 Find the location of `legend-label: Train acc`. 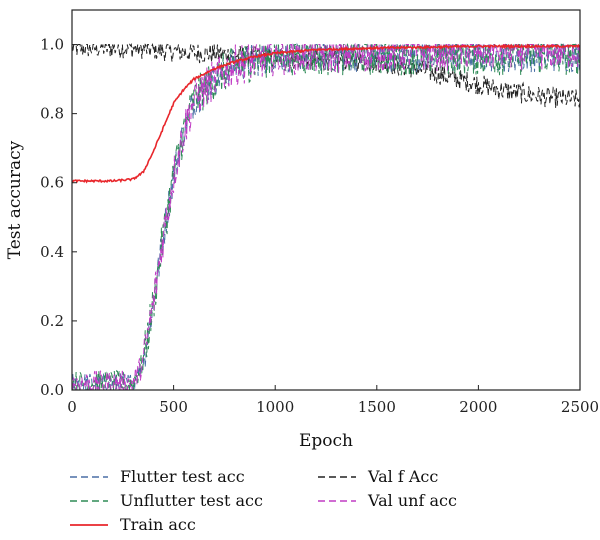

legend-label: Train acc is located at coordinates (158, 524).